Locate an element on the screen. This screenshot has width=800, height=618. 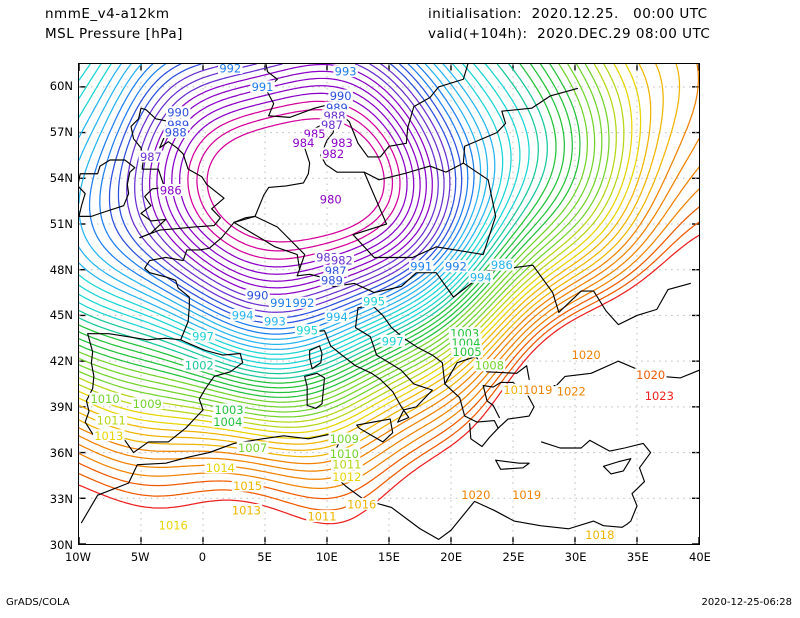
contour-label: 987 is located at coordinates (151, 157).